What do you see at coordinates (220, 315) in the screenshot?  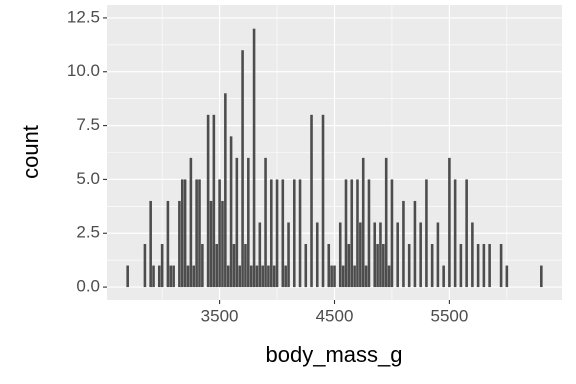 I see `x-tick-label: 3500` at bounding box center [220, 315].